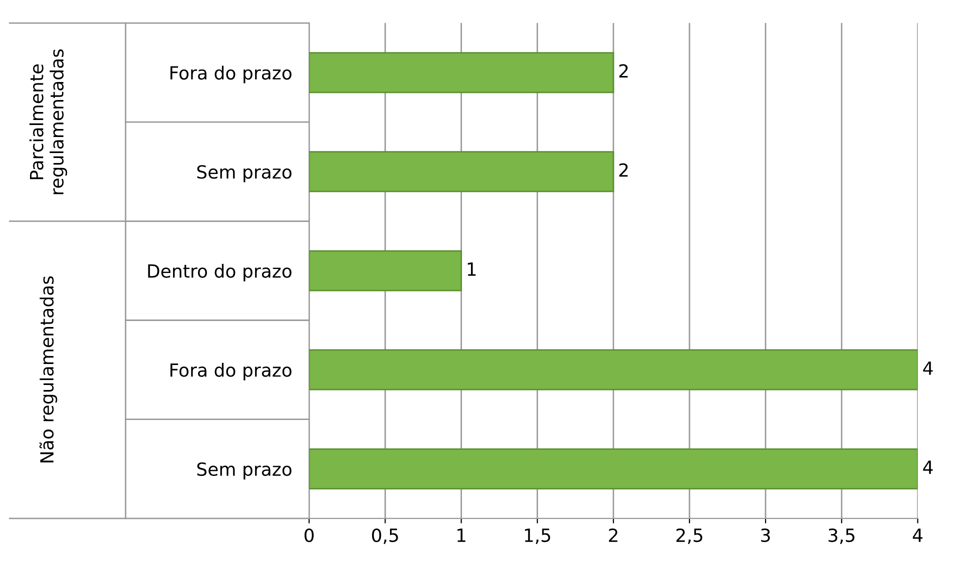 The image size is (966, 576). I want to click on x-tick-label: 0,5, so click(385, 536).